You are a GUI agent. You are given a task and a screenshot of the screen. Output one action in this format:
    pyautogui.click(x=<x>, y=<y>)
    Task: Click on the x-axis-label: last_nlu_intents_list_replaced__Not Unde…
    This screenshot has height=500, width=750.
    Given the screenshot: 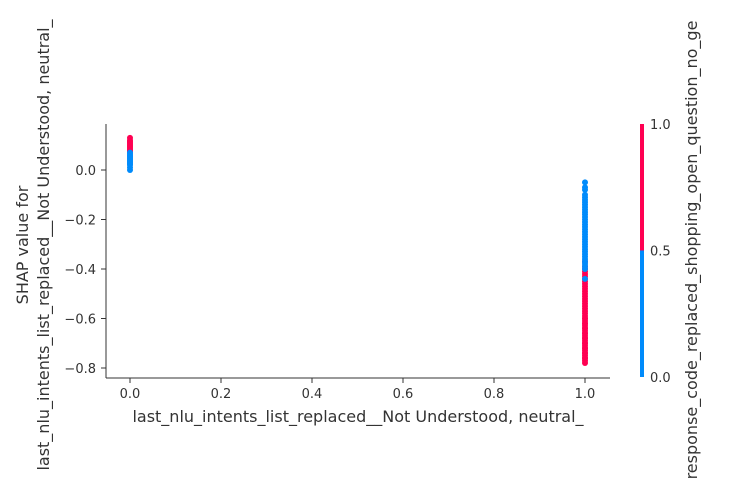 What is the action you would take?
    pyautogui.click(x=358, y=417)
    